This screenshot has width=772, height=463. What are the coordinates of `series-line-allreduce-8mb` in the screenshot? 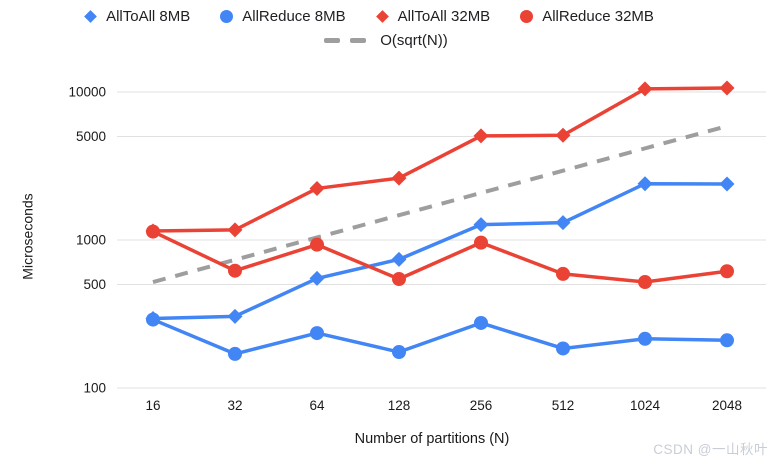 It's located at (440, 336).